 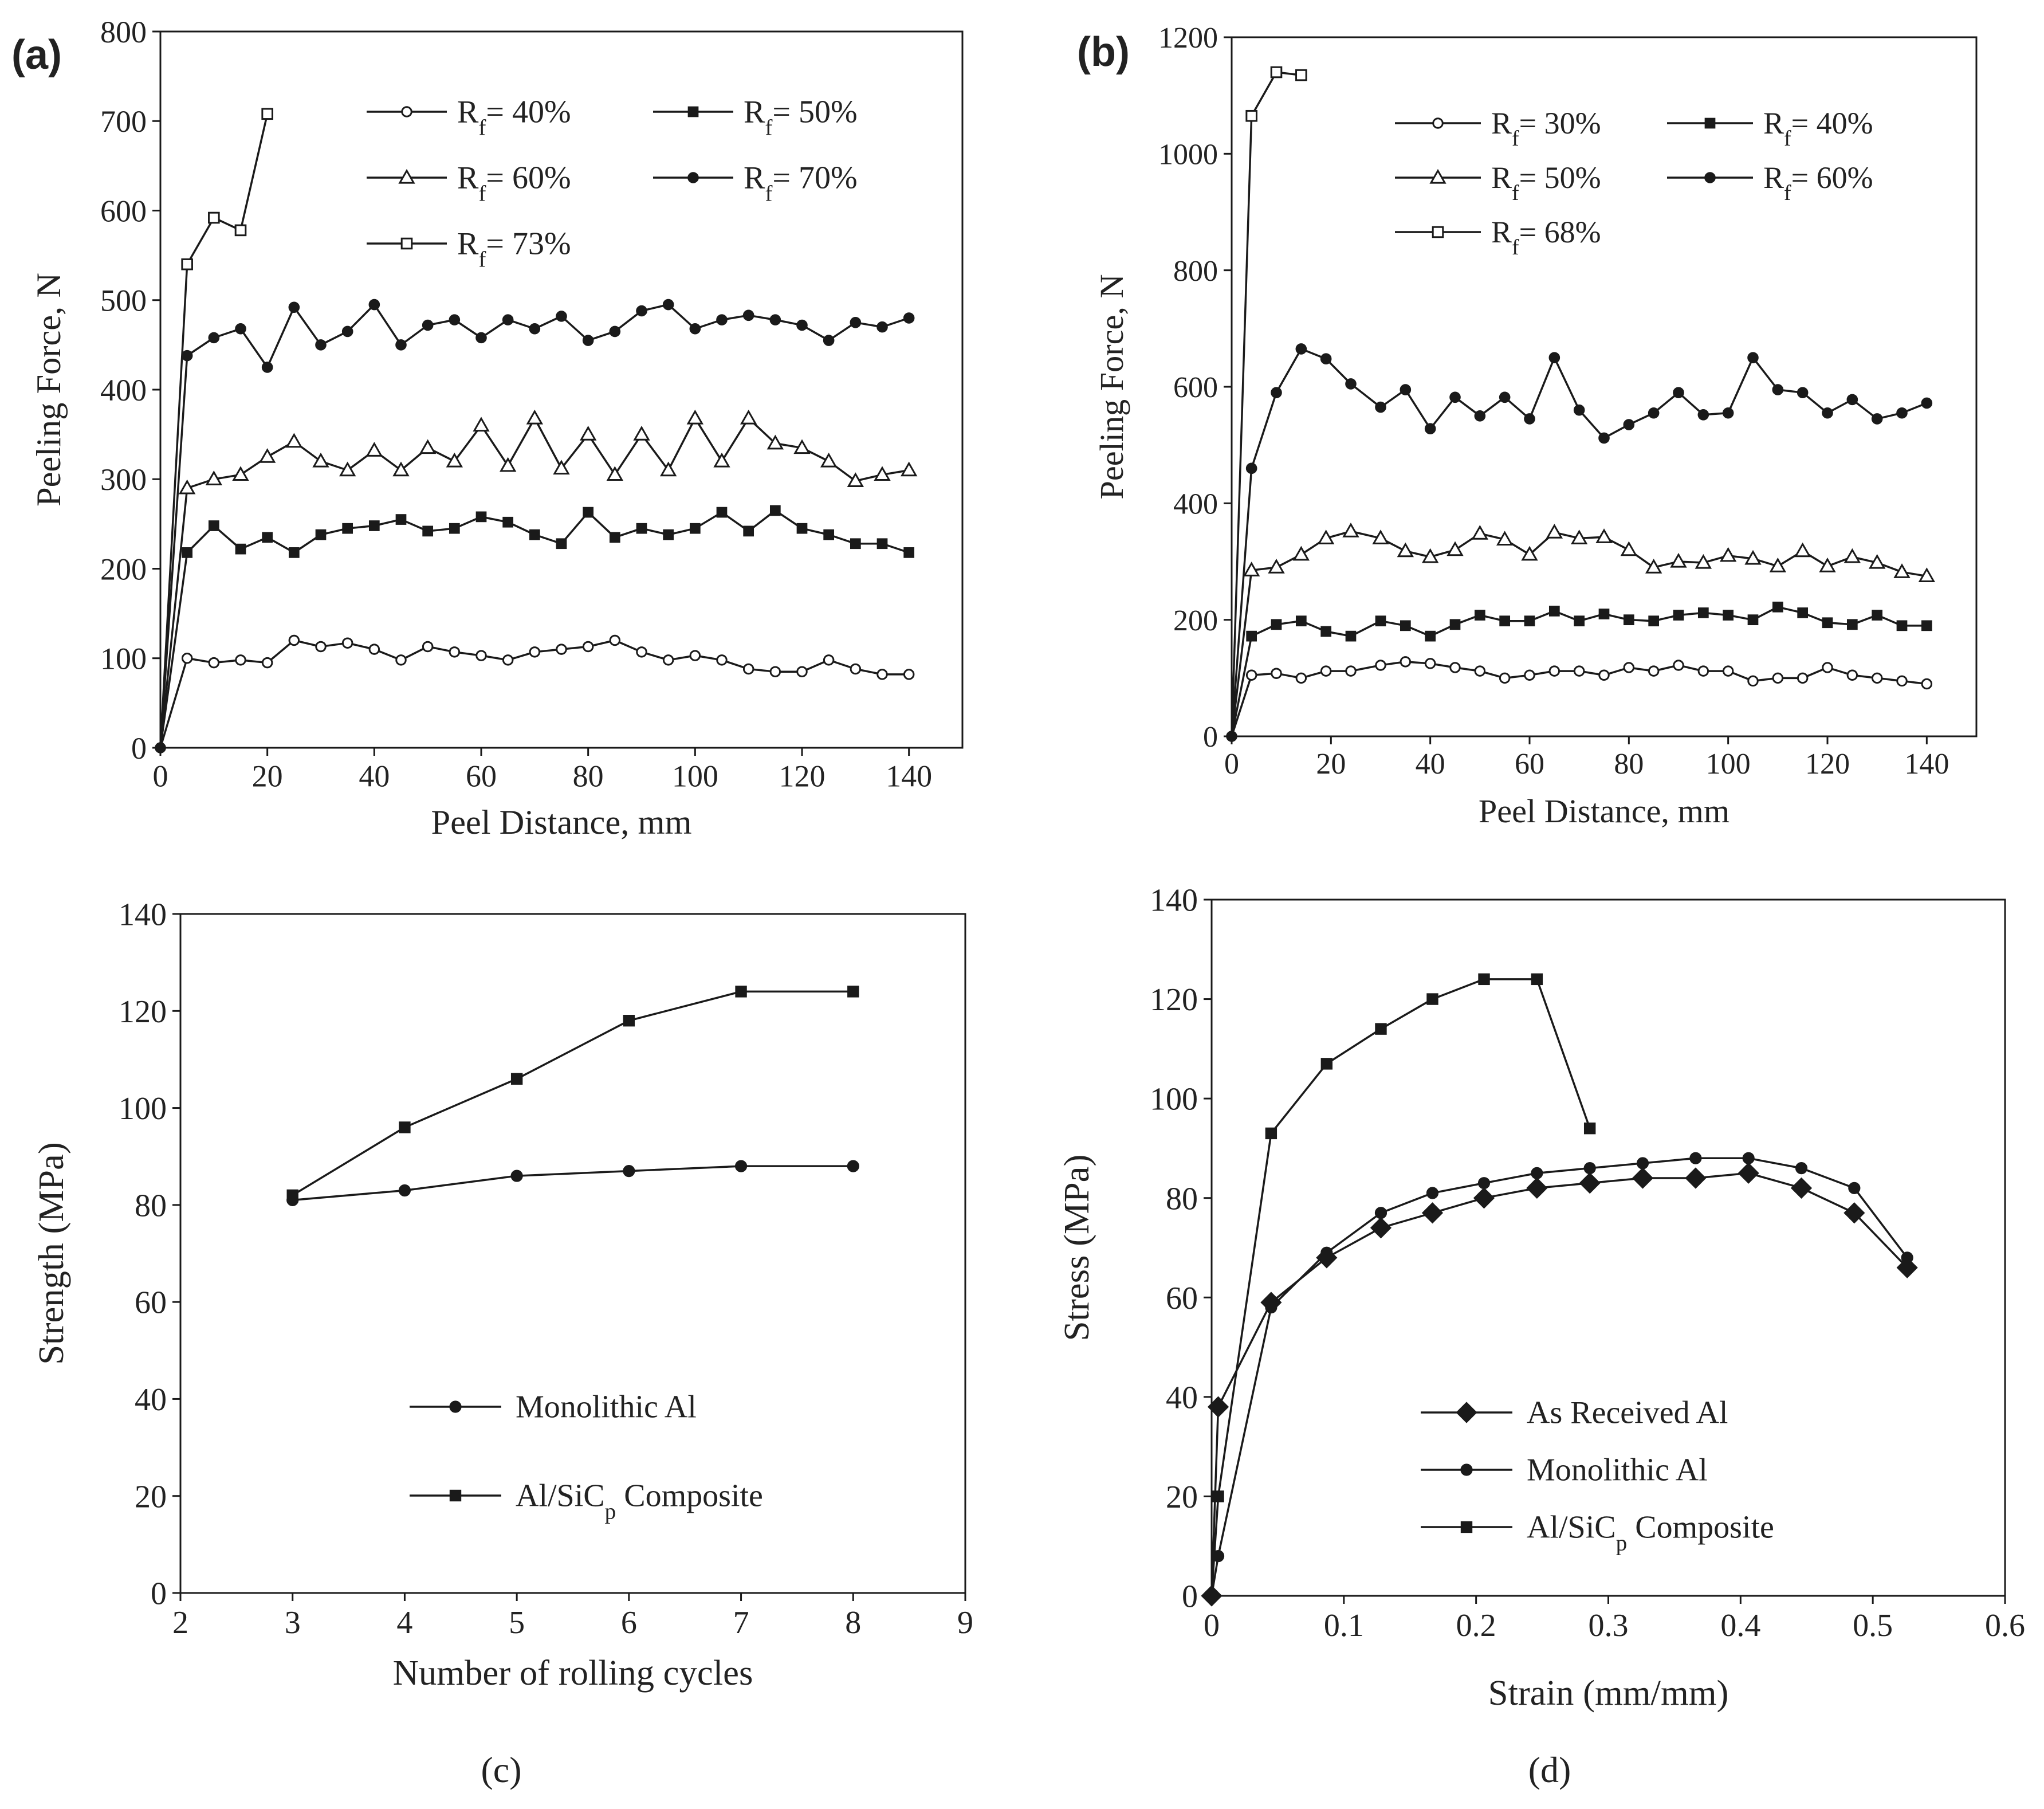 What do you see at coordinates (689, 1495) in the screenshot?
I see `chart-c-legend-label-rest: Composite` at bounding box center [689, 1495].